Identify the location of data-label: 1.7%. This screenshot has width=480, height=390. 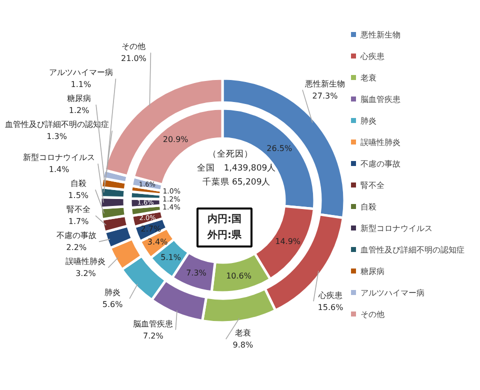
(79, 221).